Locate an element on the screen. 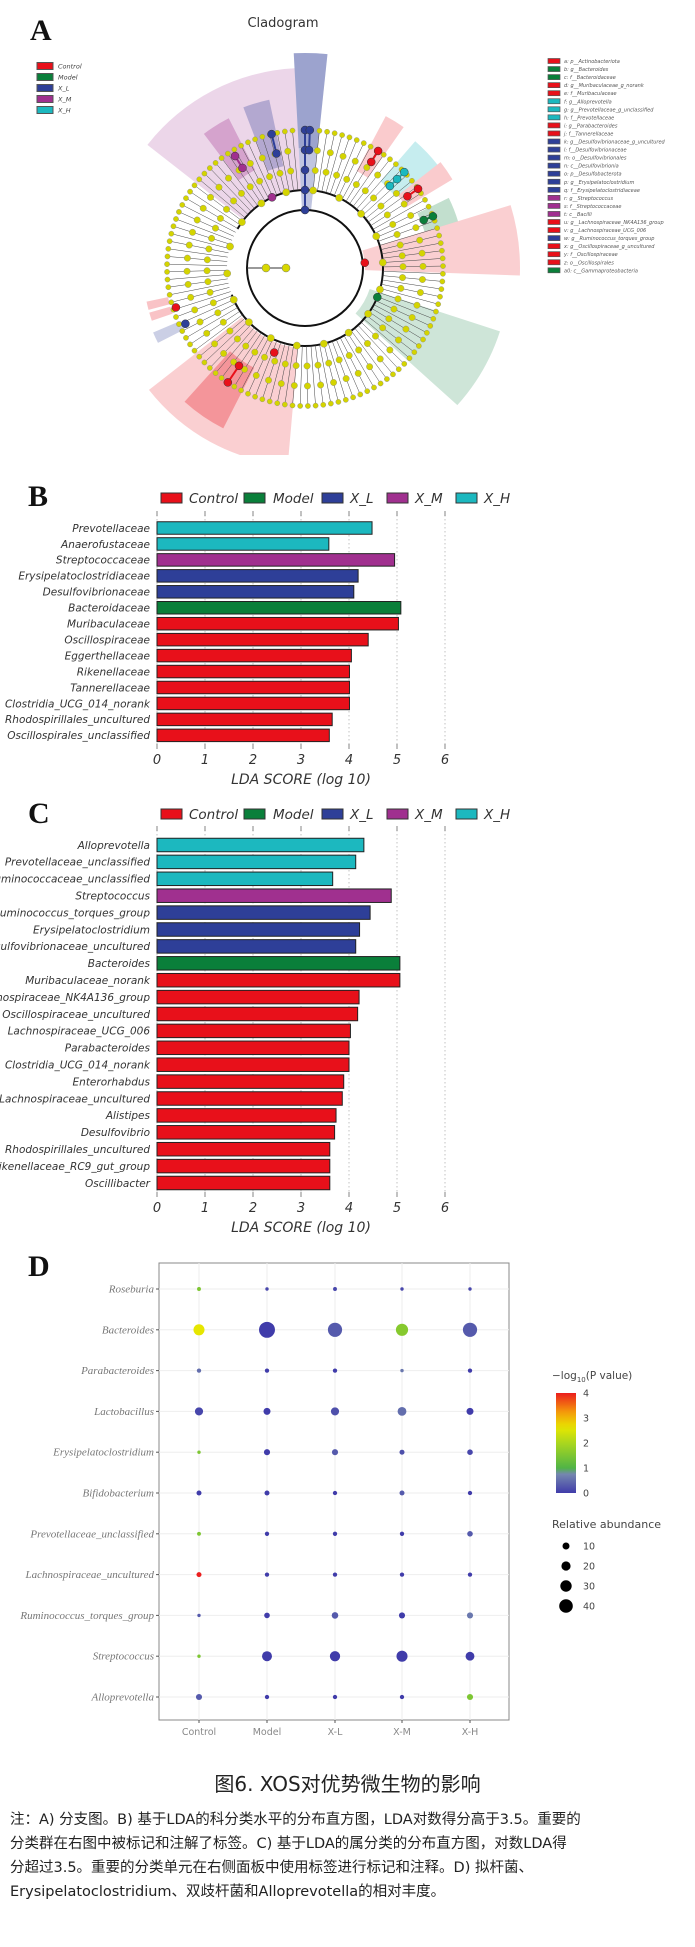 Image resolution: width=695 pixels, height=1947 pixels. legend-label: Model is located at coordinates (68, 78).